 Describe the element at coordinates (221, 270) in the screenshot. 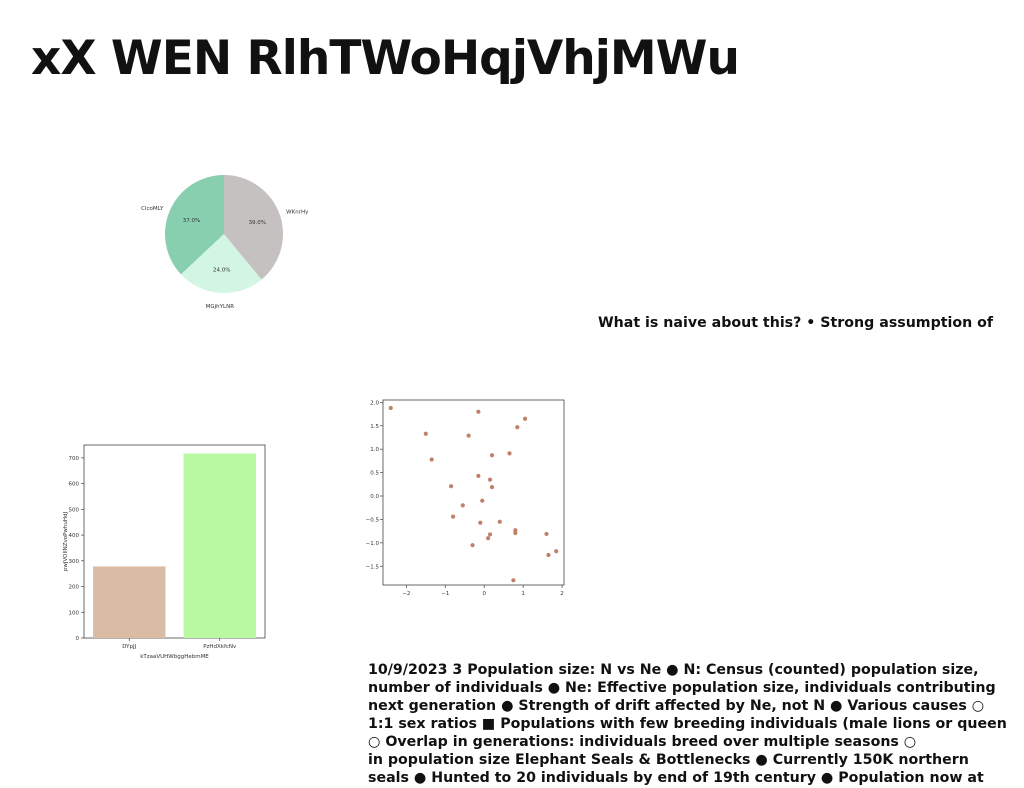

I see `pie-percent-label: 24.0%` at that location.